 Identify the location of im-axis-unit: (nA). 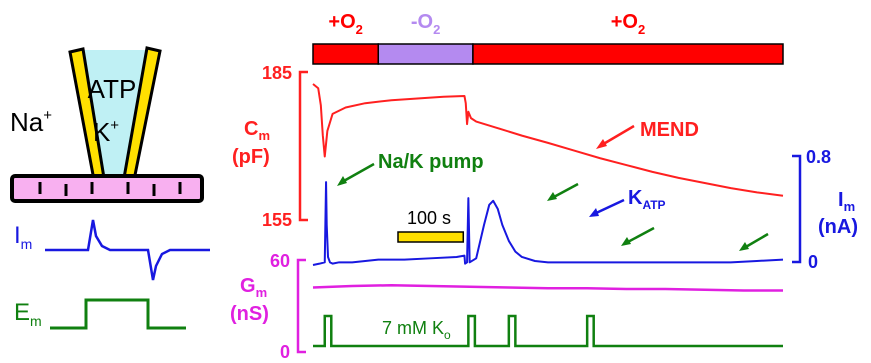
(838, 227).